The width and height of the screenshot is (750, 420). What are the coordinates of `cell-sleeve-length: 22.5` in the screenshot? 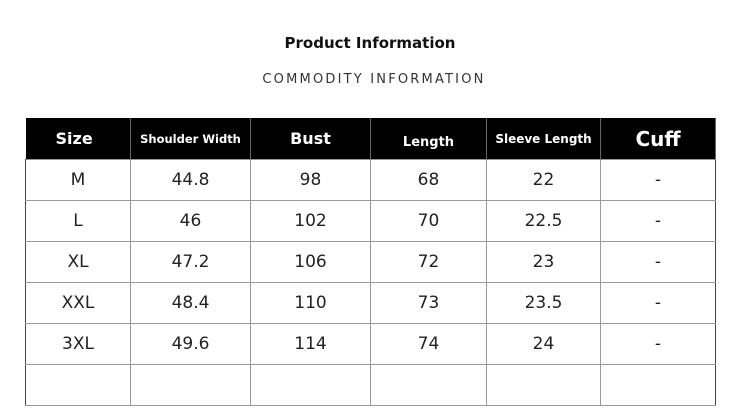 It's located at (543, 221).